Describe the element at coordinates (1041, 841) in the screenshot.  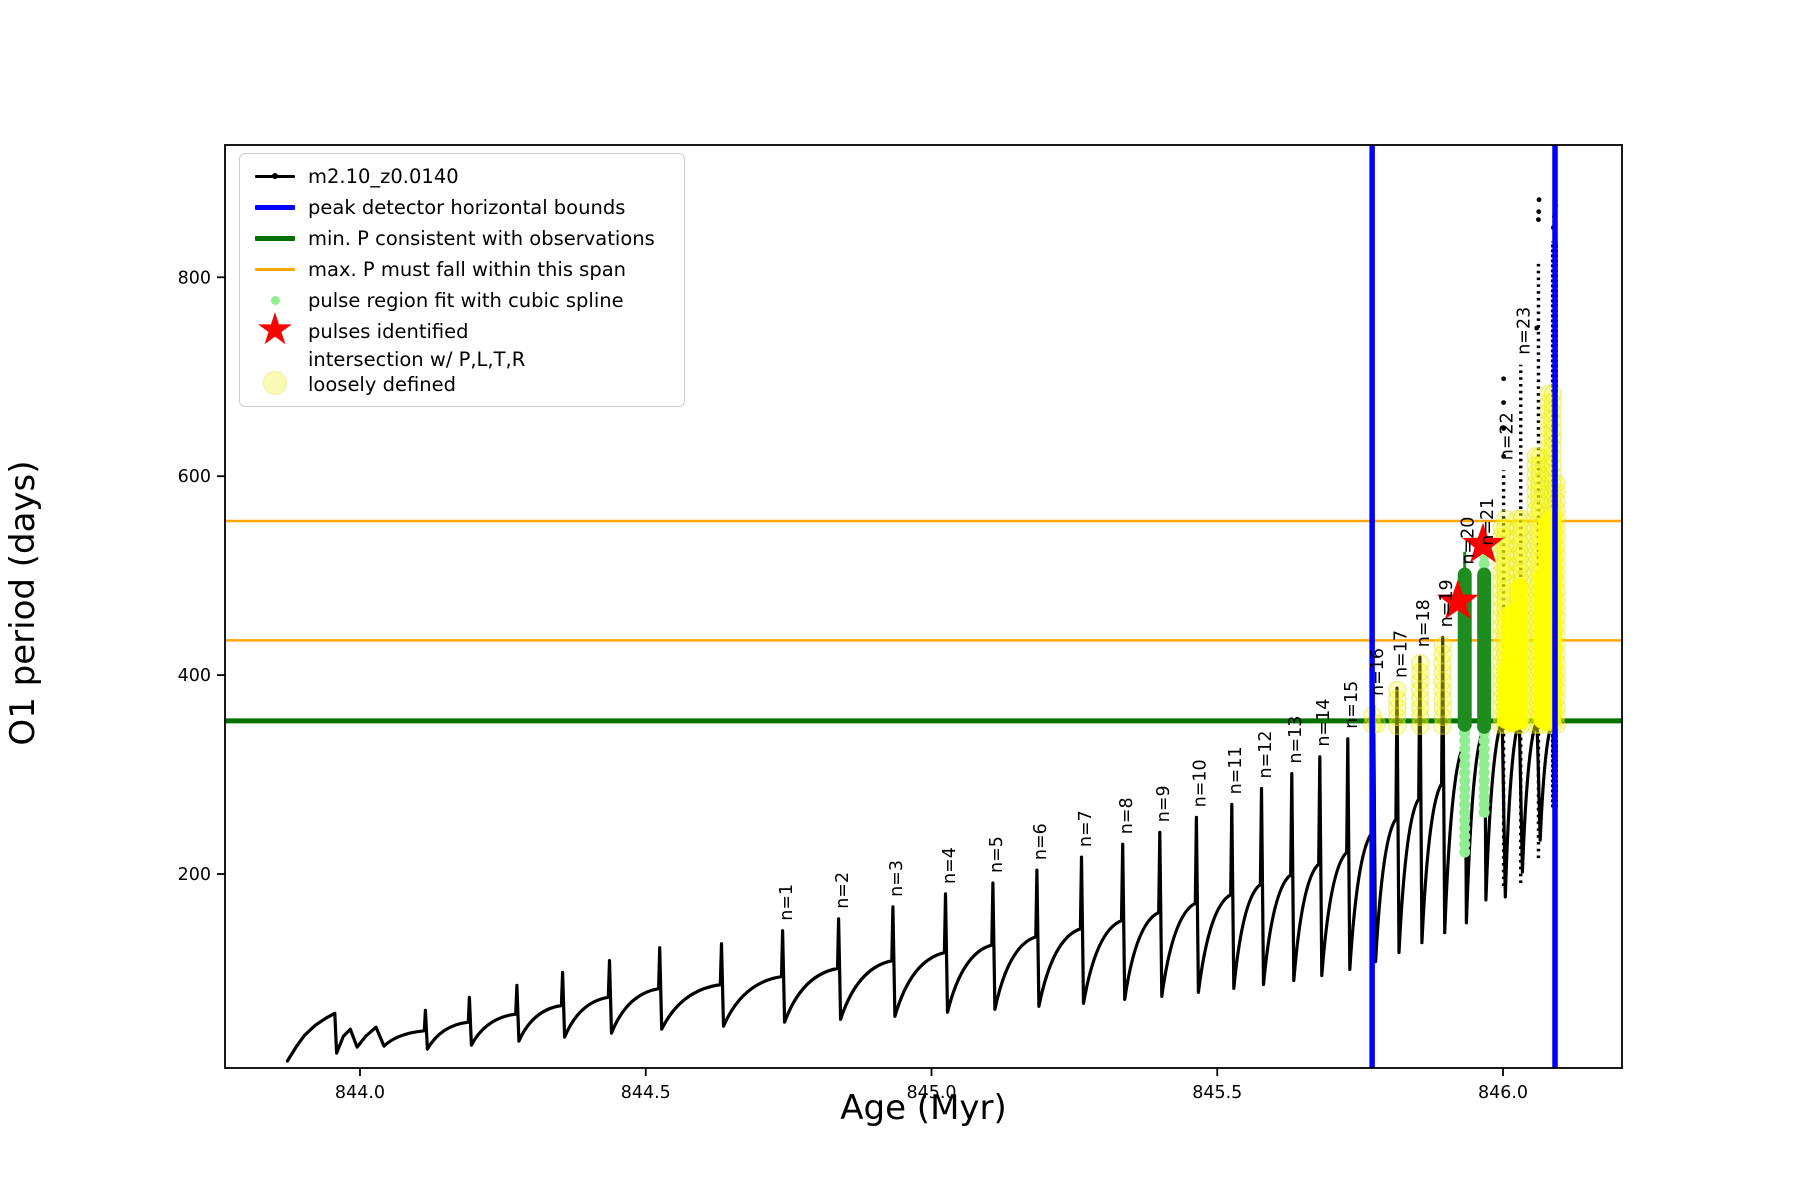
I see `pulse-label-n=6: n=6` at that location.